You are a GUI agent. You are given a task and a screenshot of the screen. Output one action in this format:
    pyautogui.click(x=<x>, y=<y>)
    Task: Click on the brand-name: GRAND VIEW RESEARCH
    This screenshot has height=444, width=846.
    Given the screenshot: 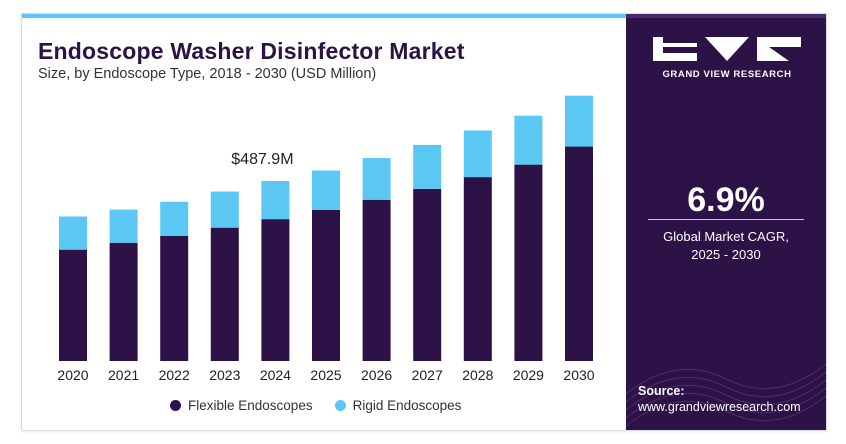 What is the action you would take?
    pyautogui.click(x=727, y=74)
    